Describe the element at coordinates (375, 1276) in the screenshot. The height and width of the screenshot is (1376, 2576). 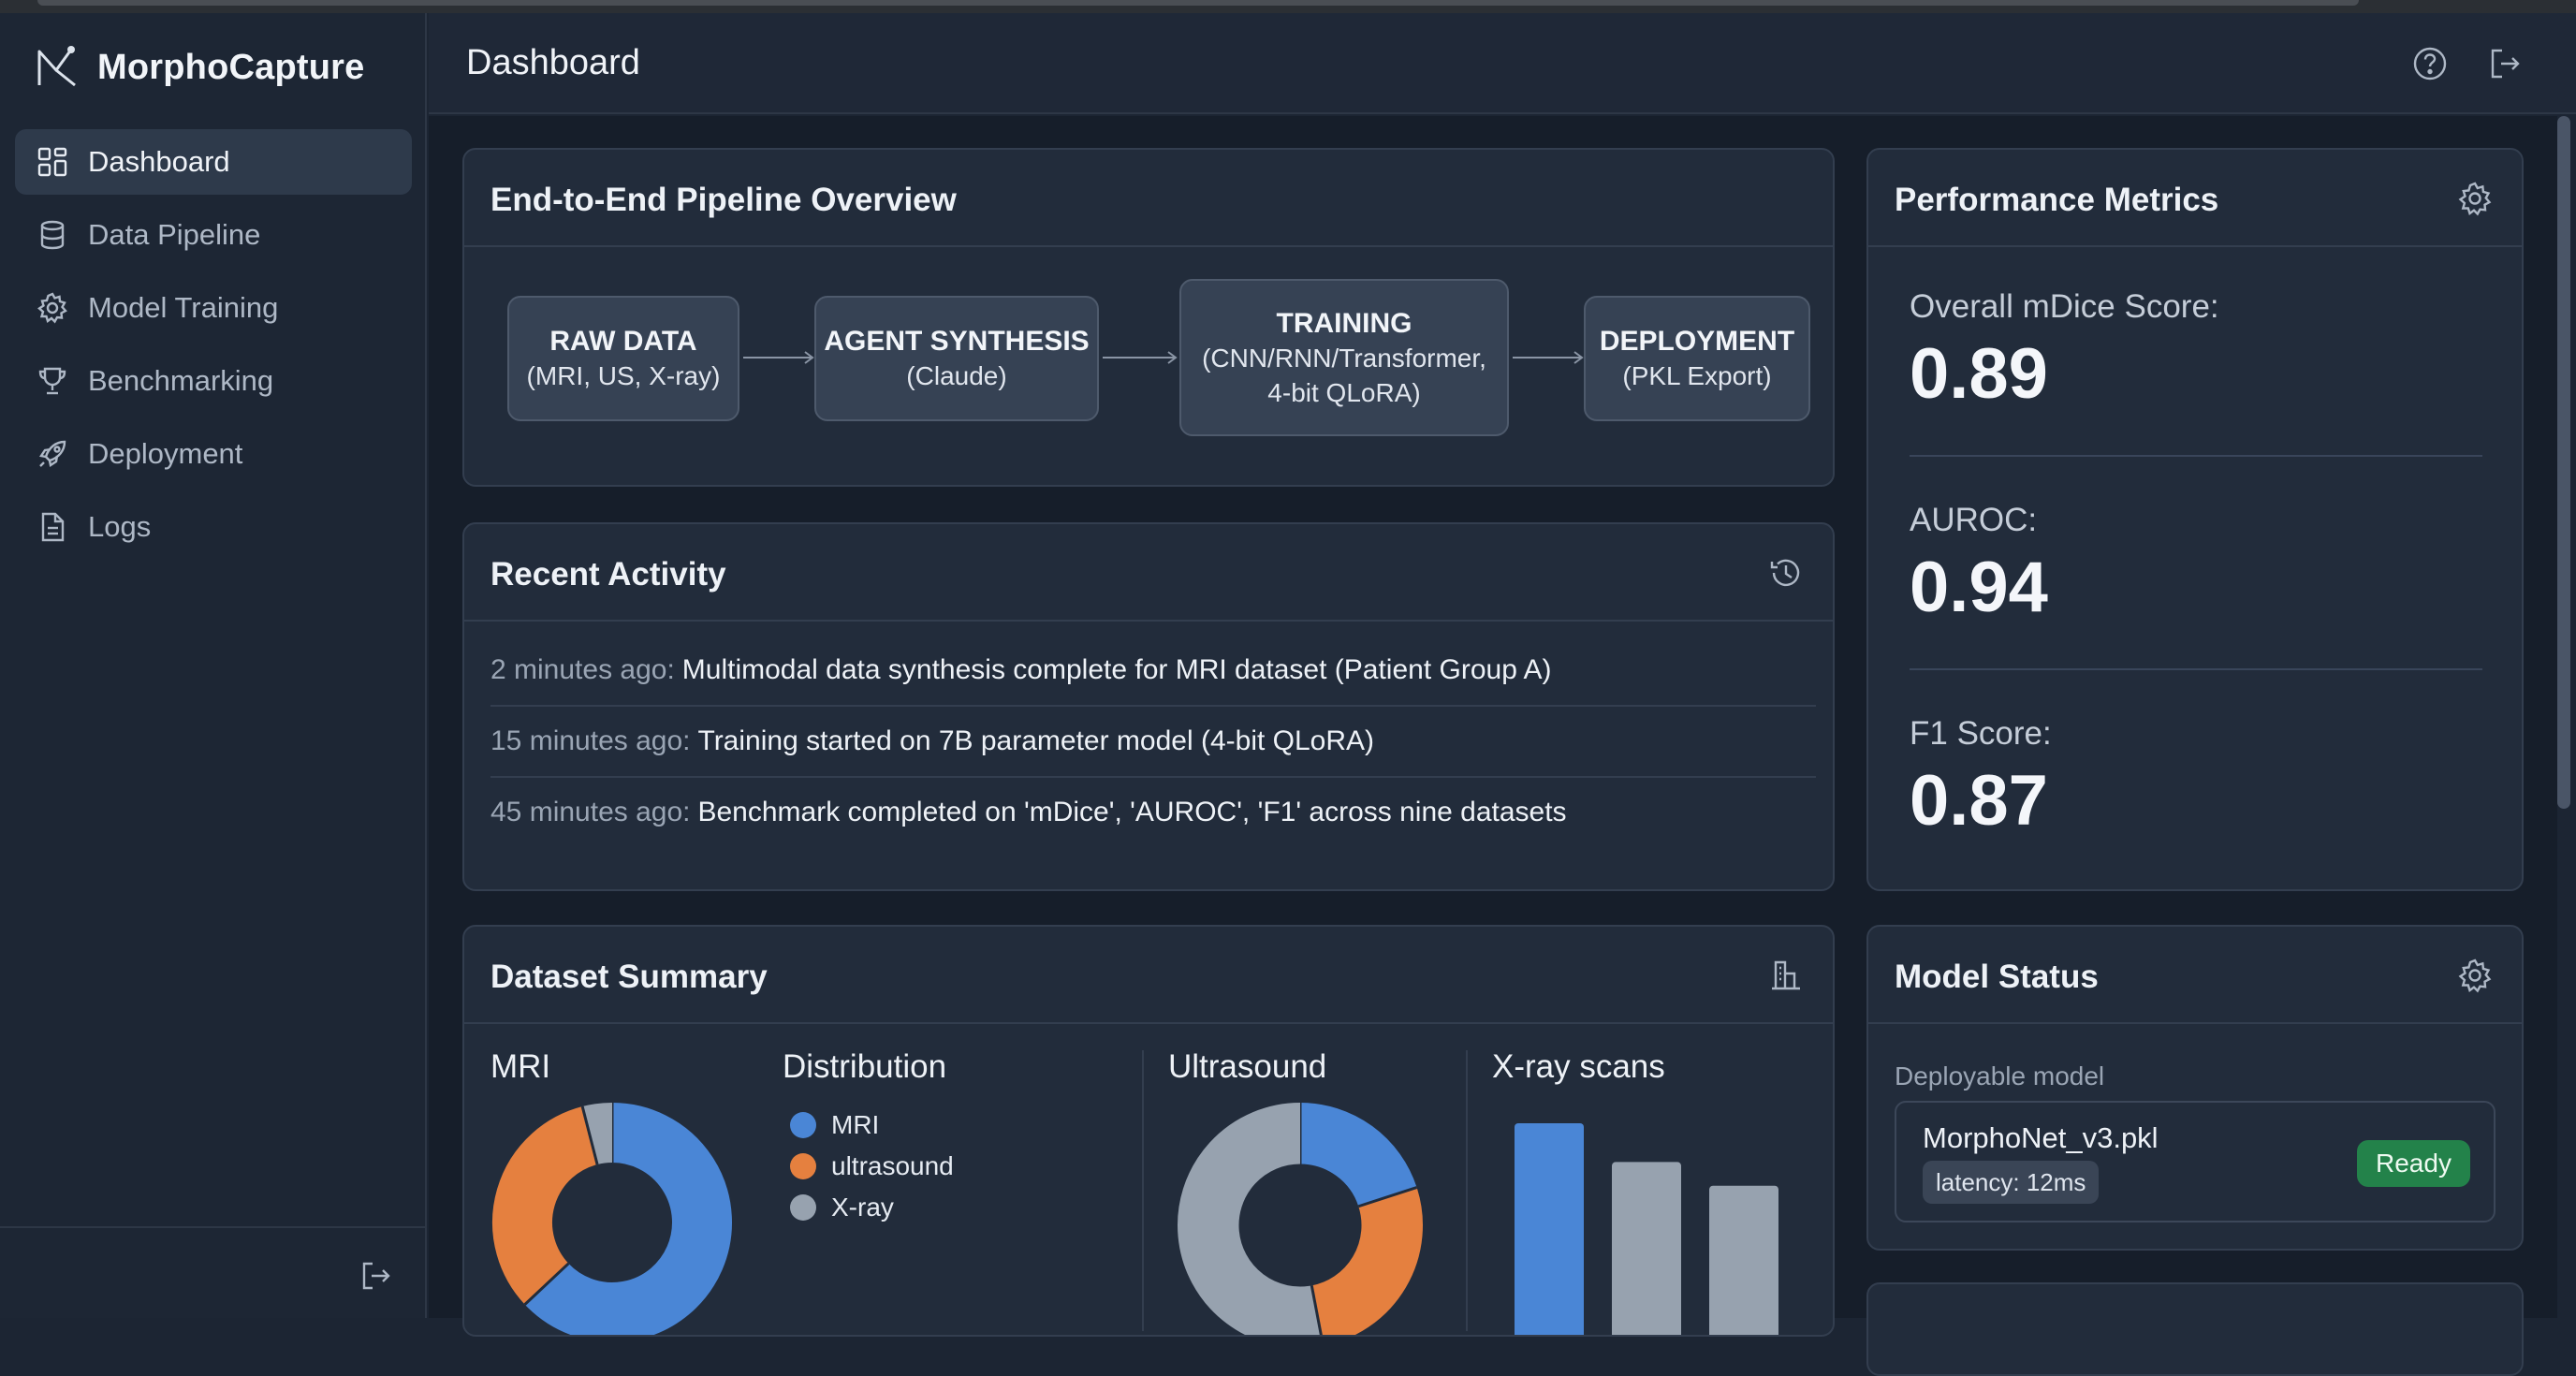
I see `collapse-sidebar-icon` at that location.